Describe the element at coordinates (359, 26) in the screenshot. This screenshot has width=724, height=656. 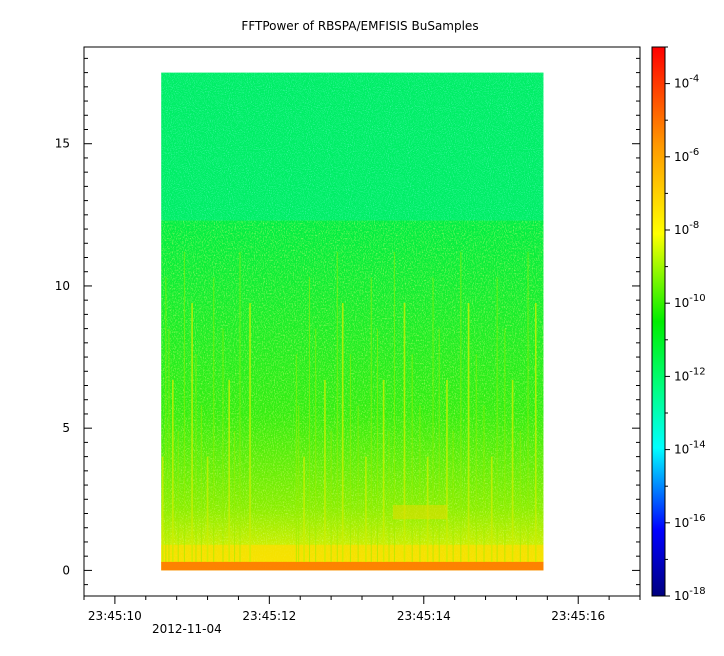
I see `chart-title: FFTPower of RBSPA/EMFISIS BuSamples` at that location.